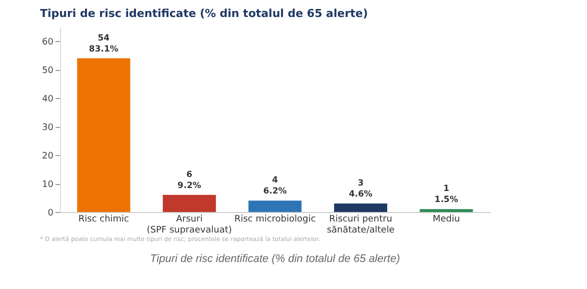 The width and height of the screenshot is (587, 289). Describe the element at coordinates (360, 225) in the screenshot. I see `x-tick-label: Riscuri pentru sănătate/altele` at that location.